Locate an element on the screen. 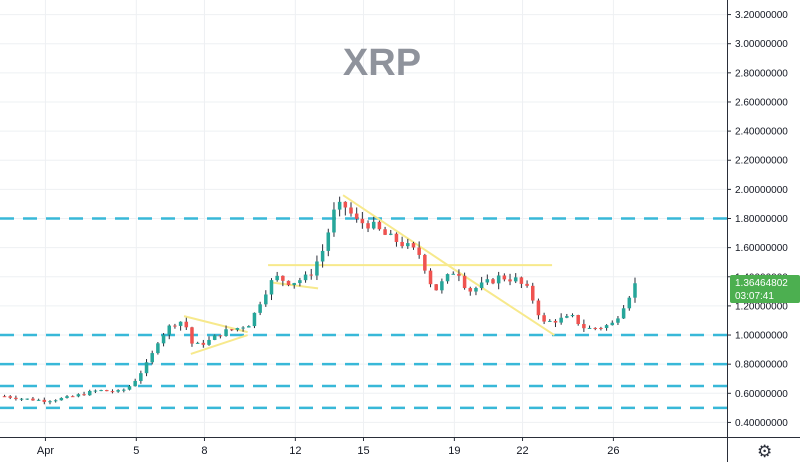 The image size is (800, 462). y-tick-label: 2.80000000 is located at coordinates (761, 73).